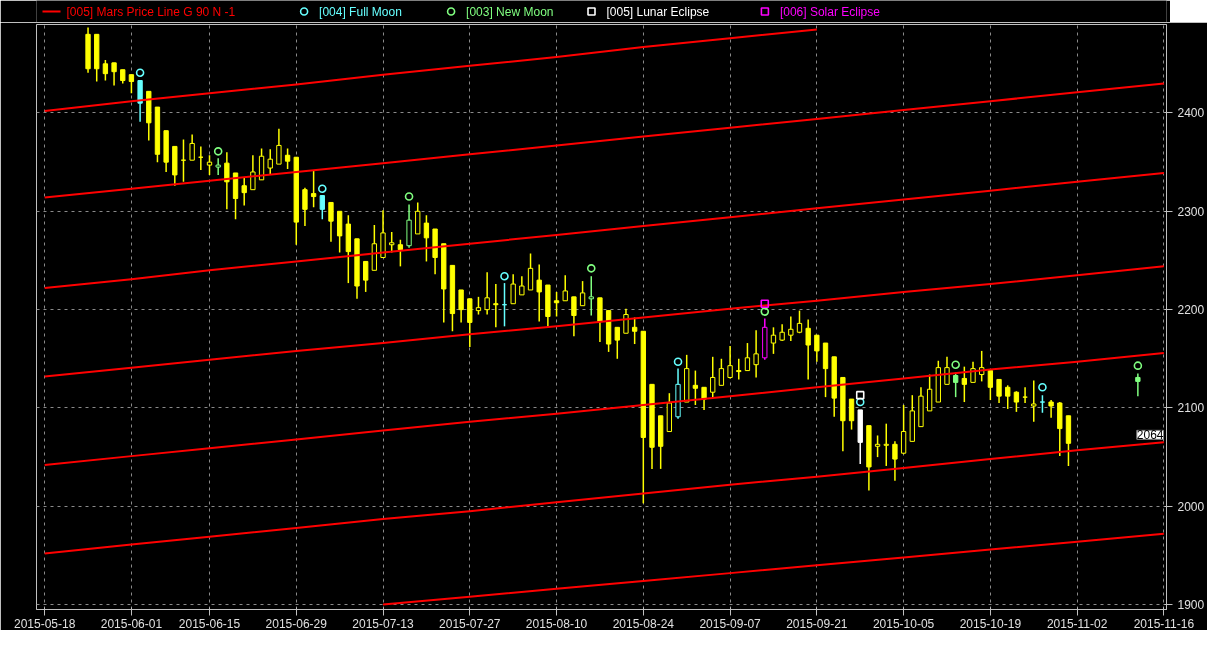 The width and height of the screenshot is (1219, 645). What do you see at coordinates (830, 11) in the screenshot?
I see `legend-label: [006] Solar Eclipse` at bounding box center [830, 11].